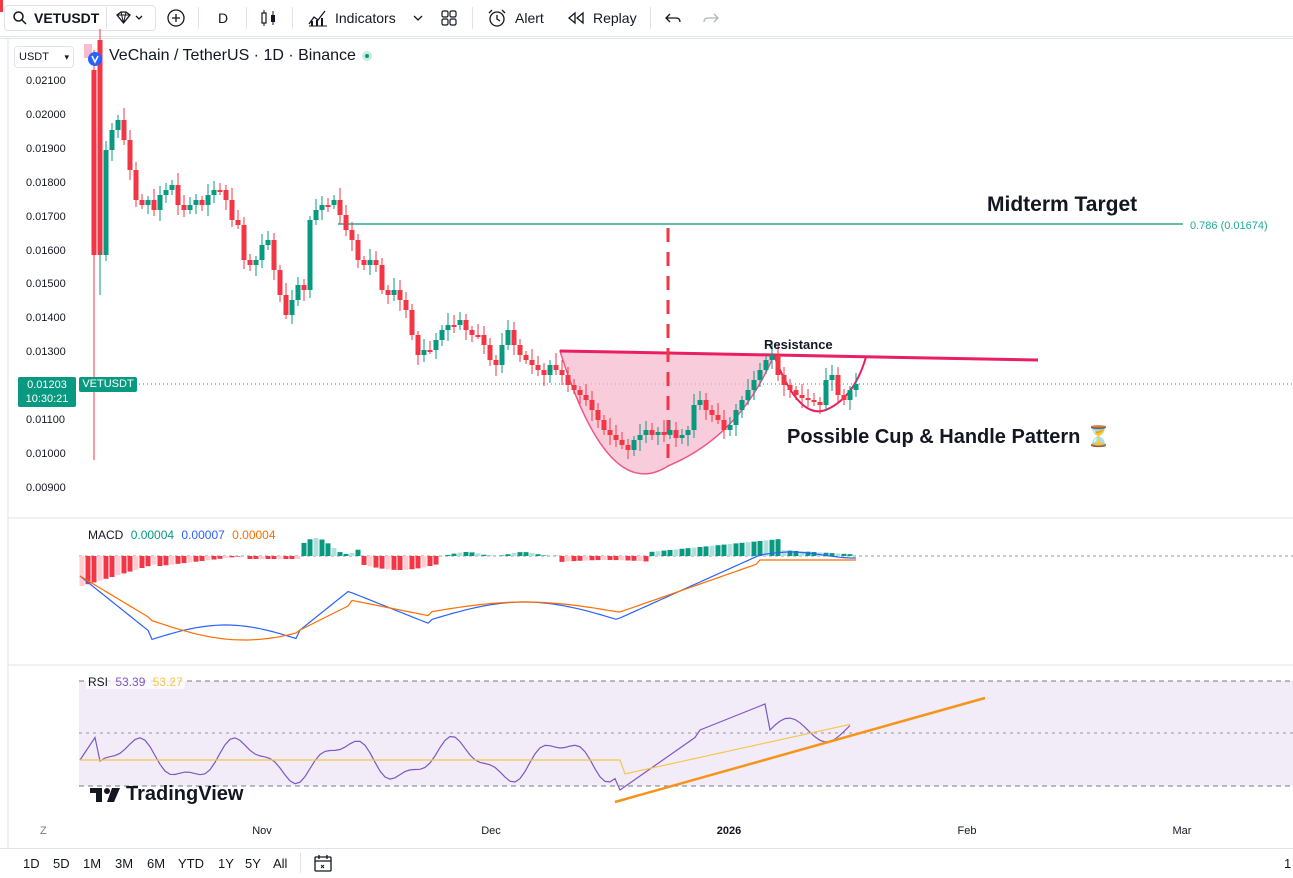 The width and height of the screenshot is (1293, 878). I want to click on macd-value-macd: 0.00007, so click(202, 535).